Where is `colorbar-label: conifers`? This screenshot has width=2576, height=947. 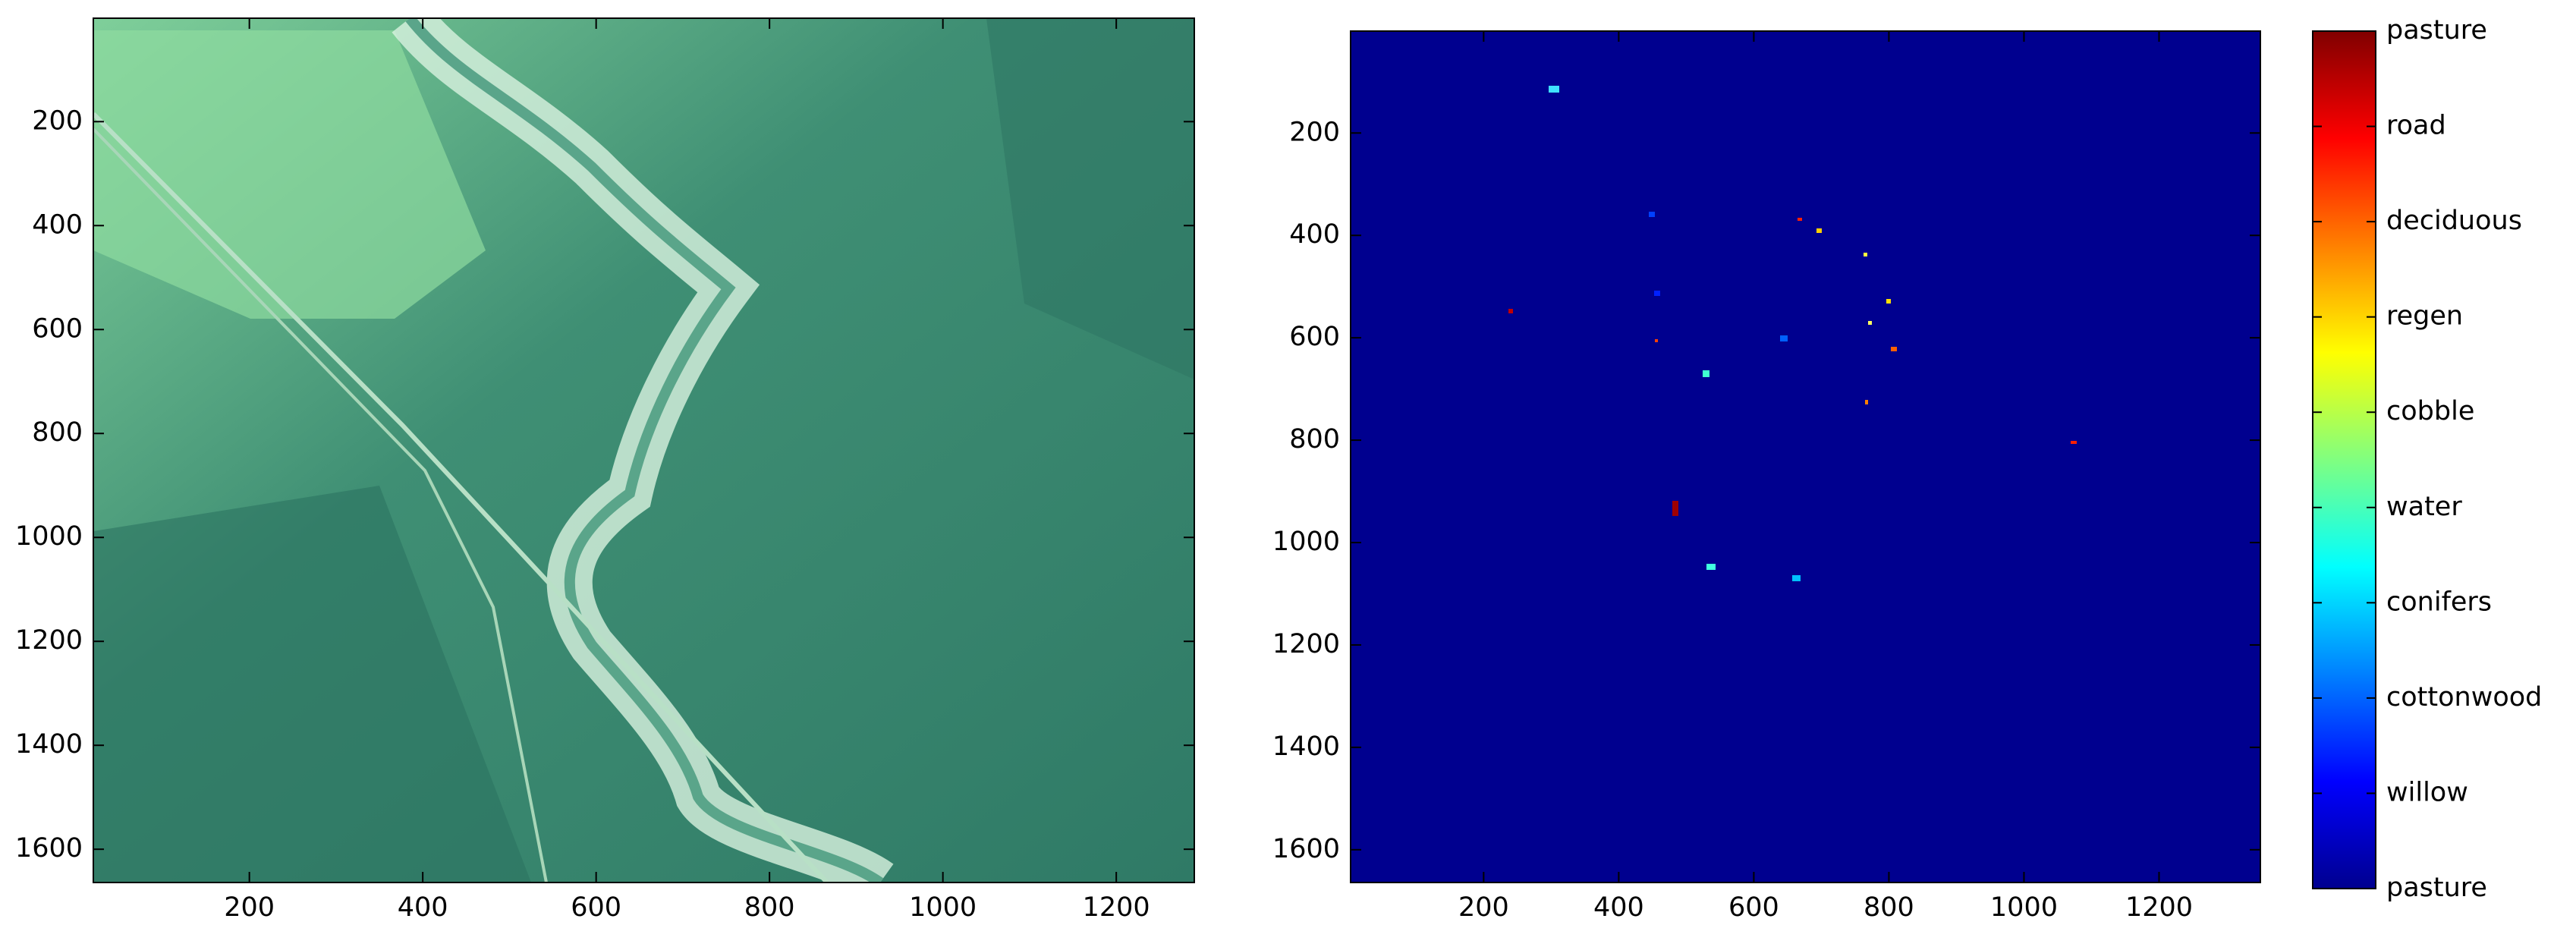
colorbar-label: conifers is located at coordinates (2439, 602).